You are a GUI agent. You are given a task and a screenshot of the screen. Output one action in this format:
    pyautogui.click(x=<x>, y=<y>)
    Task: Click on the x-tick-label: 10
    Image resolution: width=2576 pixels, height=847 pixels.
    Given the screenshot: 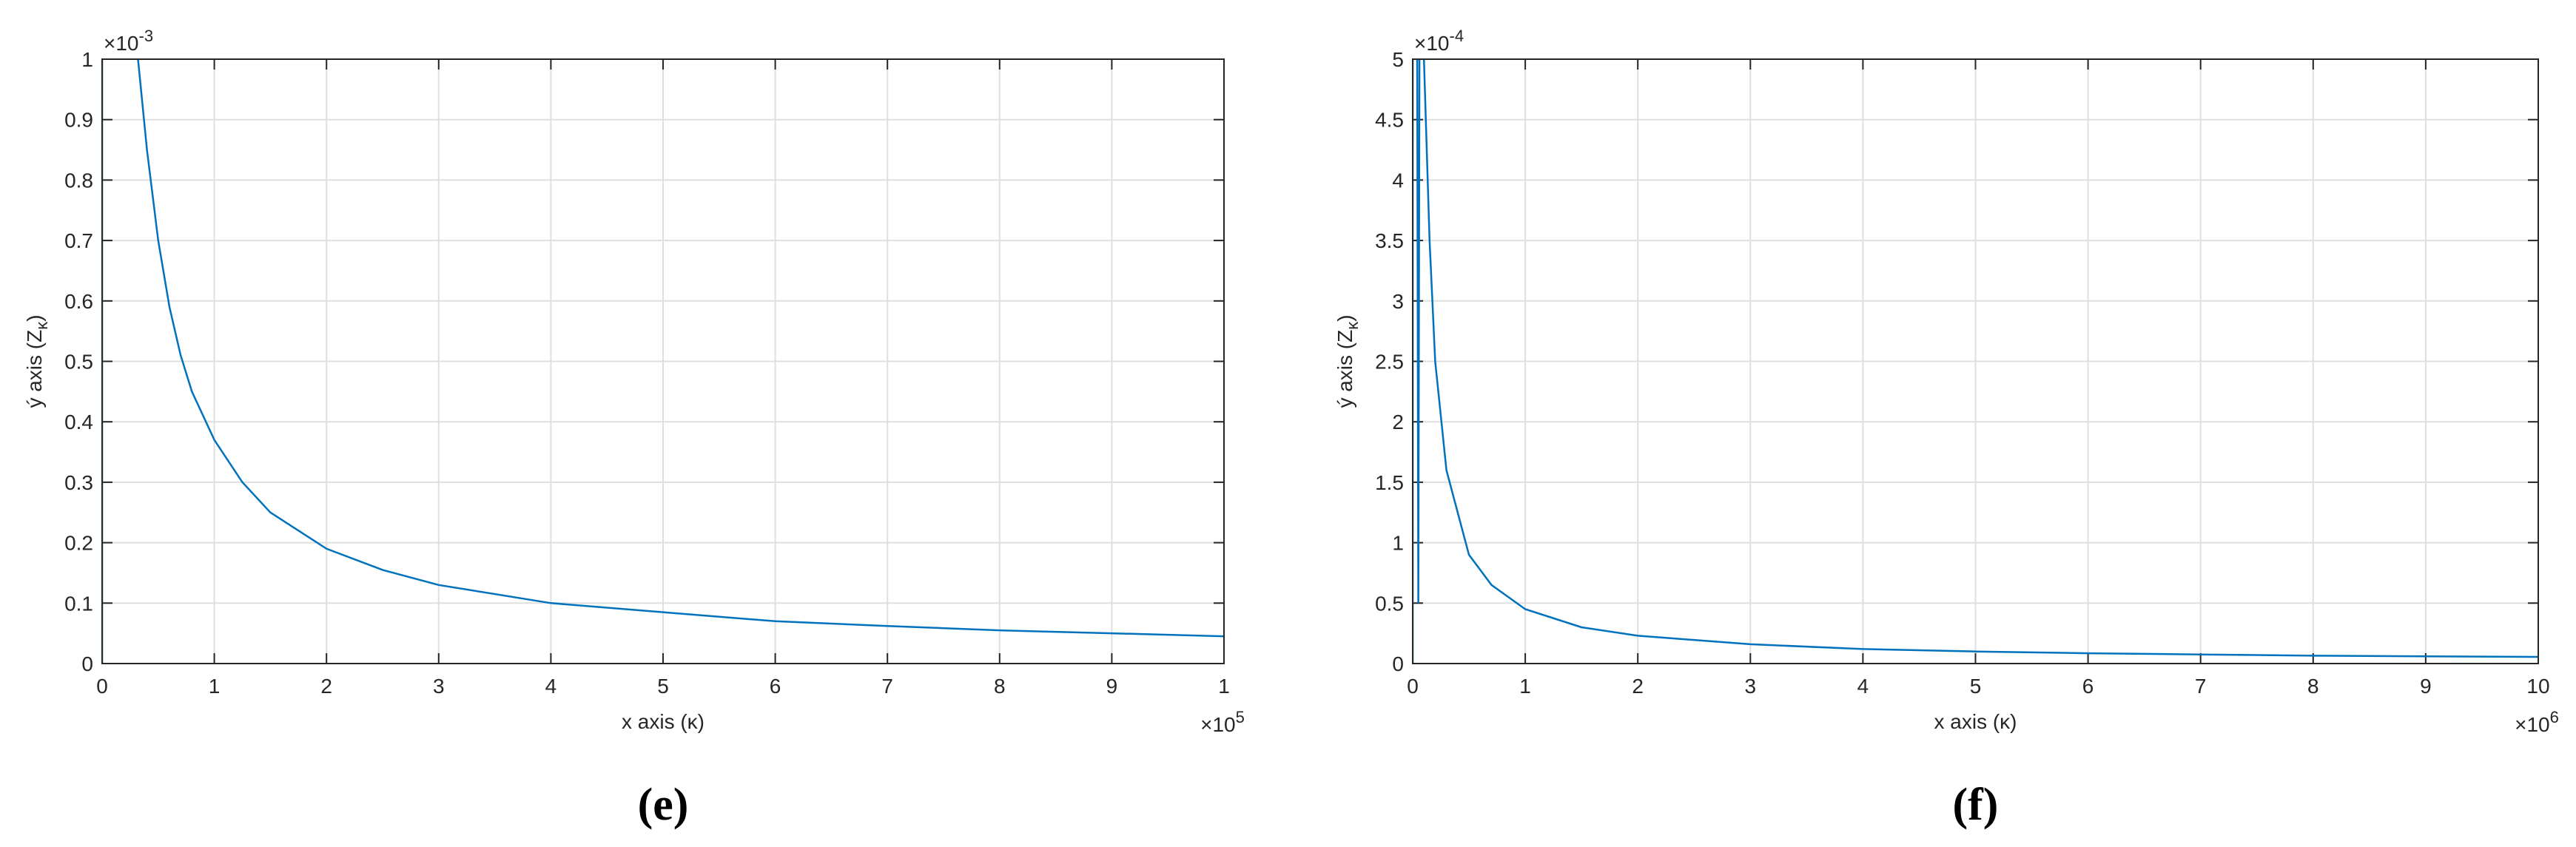 What is the action you would take?
    pyautogui.click(x=2537, y=686)
    